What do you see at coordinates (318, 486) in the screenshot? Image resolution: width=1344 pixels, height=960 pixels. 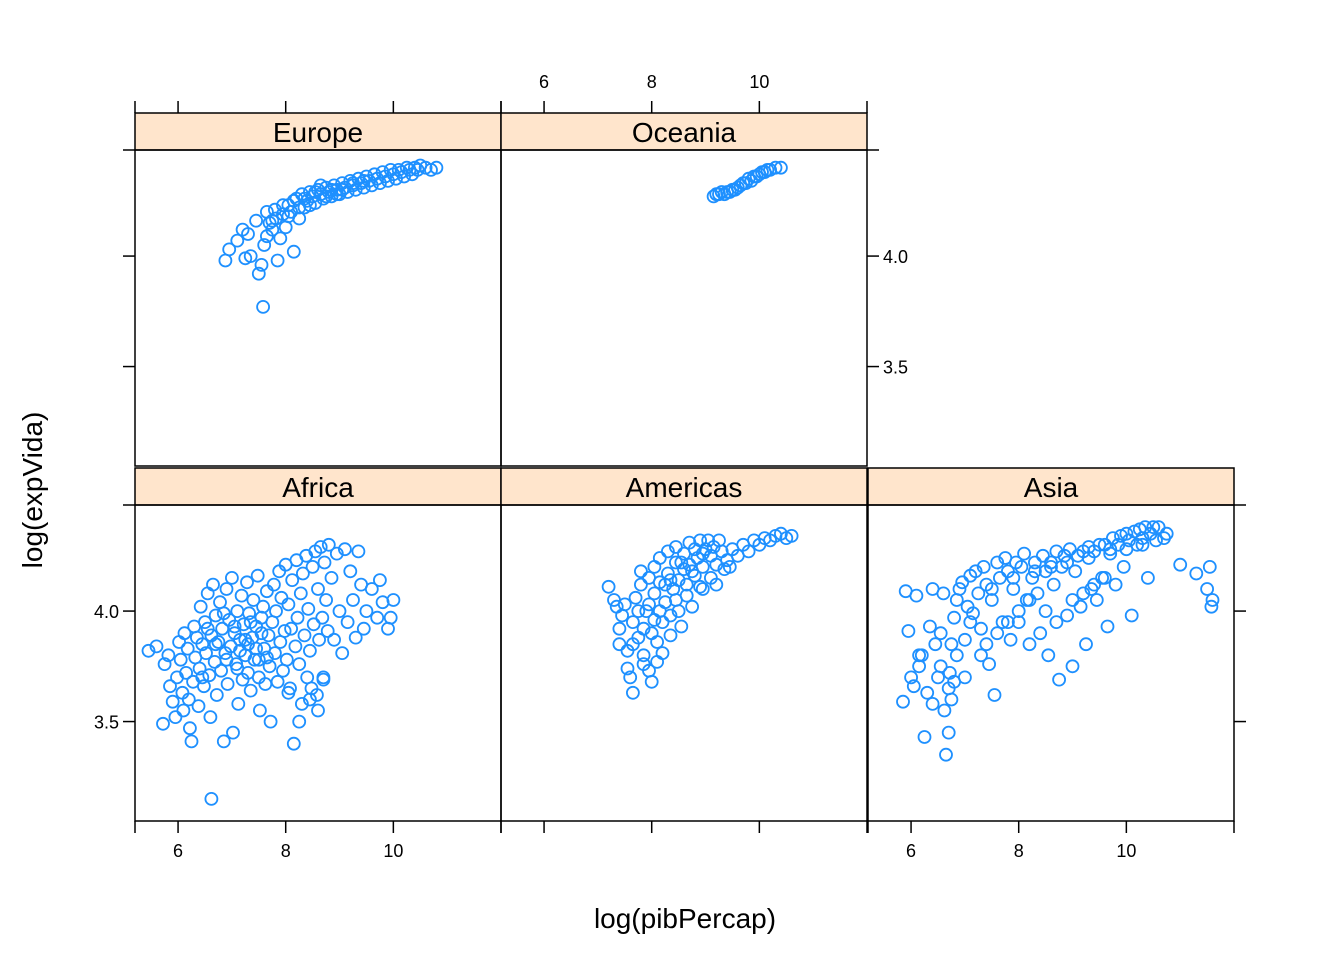 I see `strip-africa` at bounding box center [318, 486].